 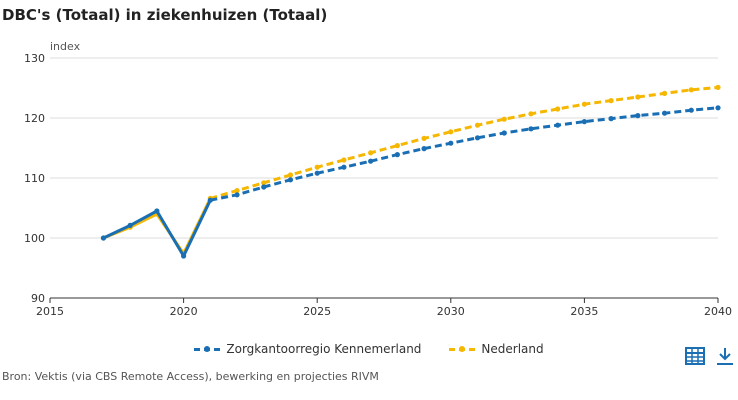 I want to click on data-point-series-0-2027, so click(x=371, y=161).